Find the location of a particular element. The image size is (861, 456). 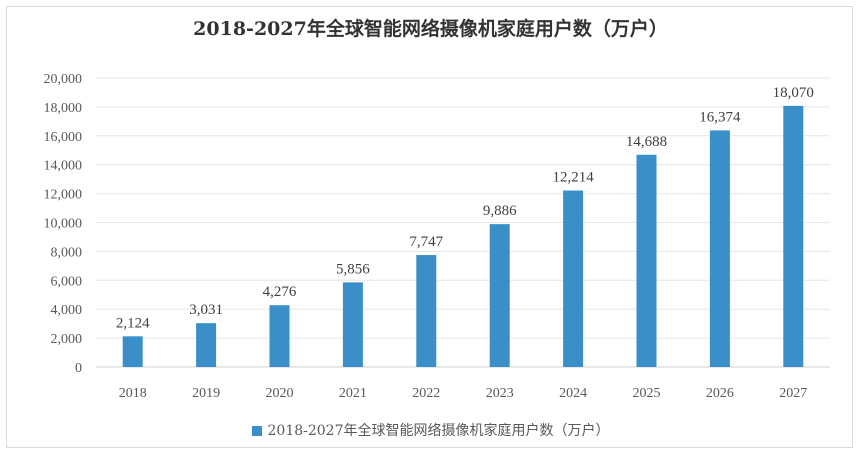

x-tick-label: 2022 is located at coordinates (426, 393).